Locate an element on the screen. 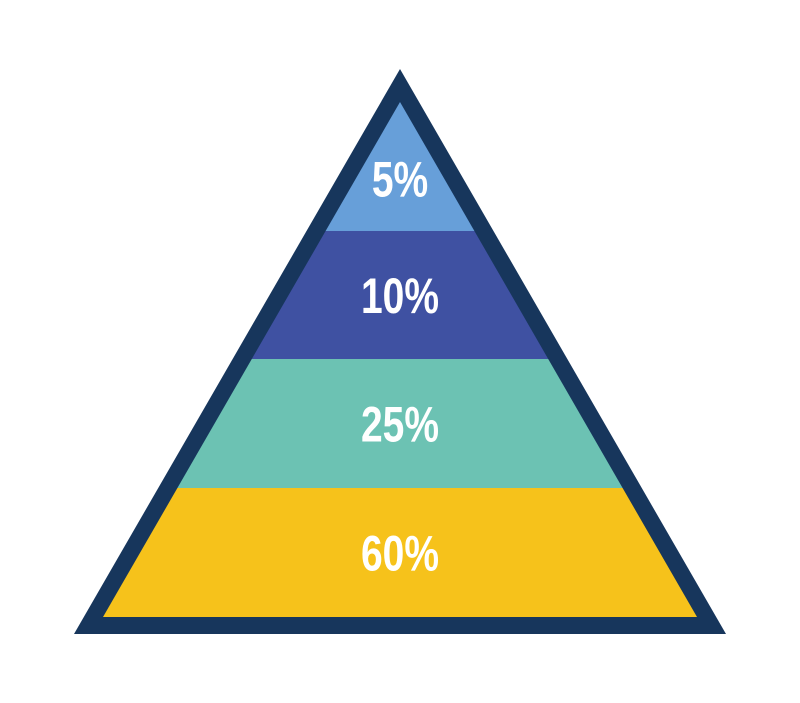 The height and width of the screenshot is (703, 800). pyramid-level-label: 60% is located at coordinates (400, 553).